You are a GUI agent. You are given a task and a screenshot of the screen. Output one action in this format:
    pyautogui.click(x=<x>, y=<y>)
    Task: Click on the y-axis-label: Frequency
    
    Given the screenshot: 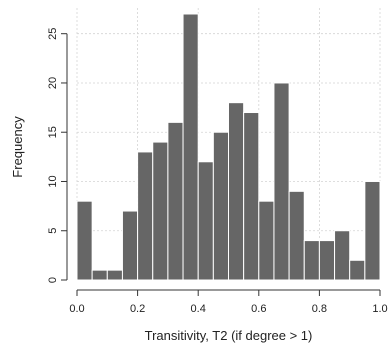 What is the action you would take?
    pyautogui.click(x=17, y=147)
    